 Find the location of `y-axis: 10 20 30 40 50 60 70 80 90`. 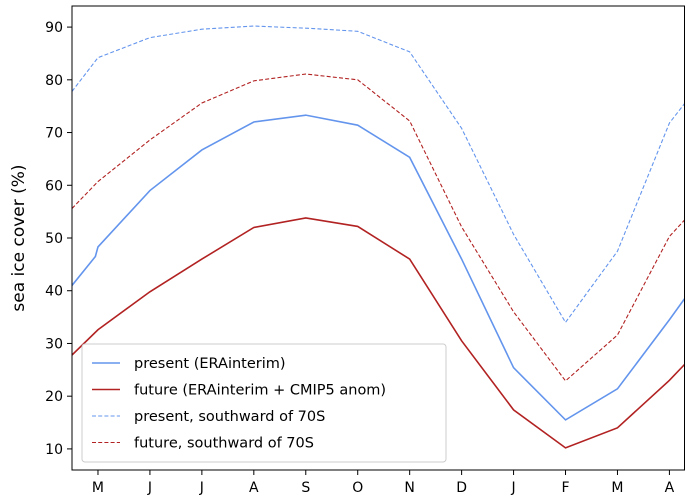

y-axis: 10 20 30 40 50 60 70 80 90 is located at coordinates (58, 239).